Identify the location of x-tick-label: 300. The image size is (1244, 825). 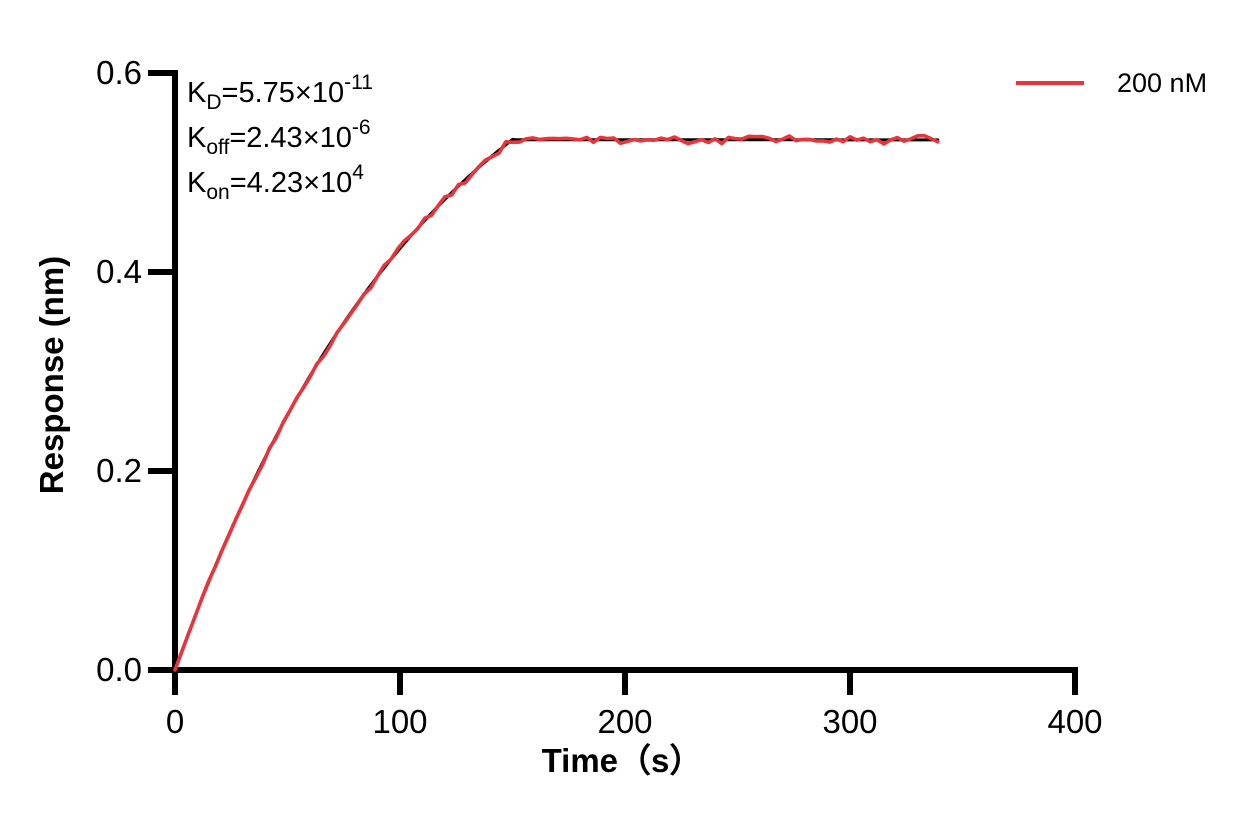
(849, 721).